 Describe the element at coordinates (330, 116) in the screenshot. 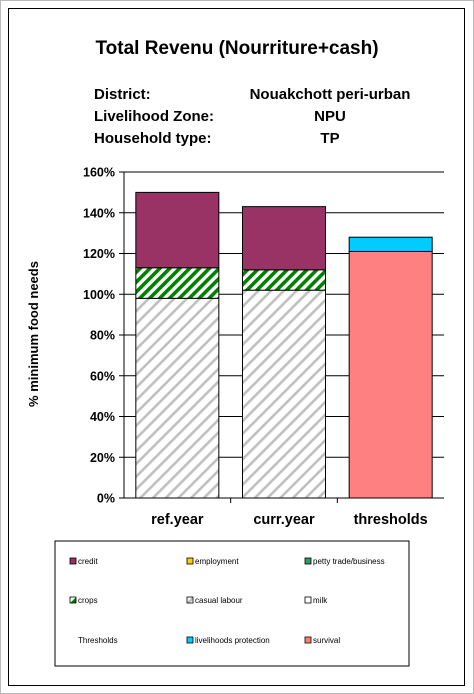

I see `info-value-livelihood-zone: NPU` at that location.